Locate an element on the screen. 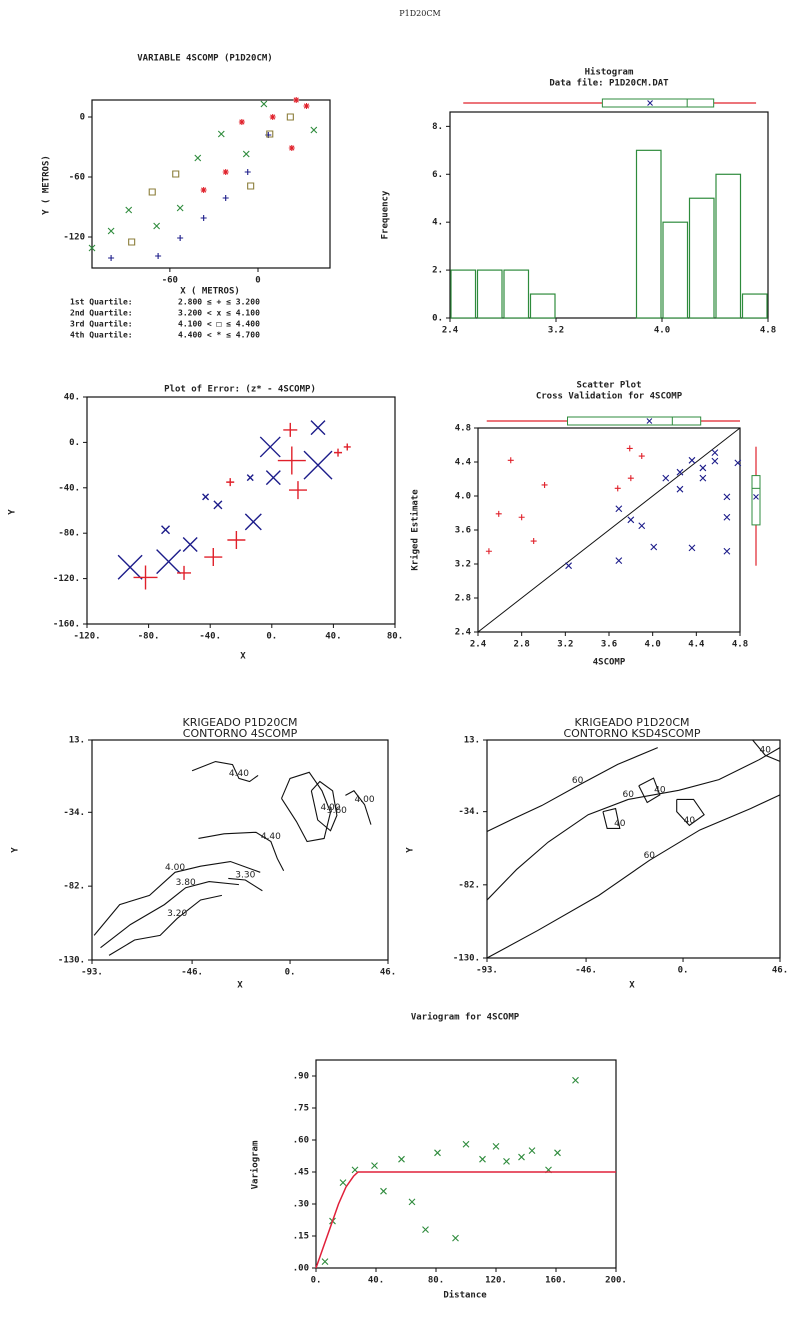 The image size is (800, 1317). x-tick-label: -80. is located at coordinates (149, 637).